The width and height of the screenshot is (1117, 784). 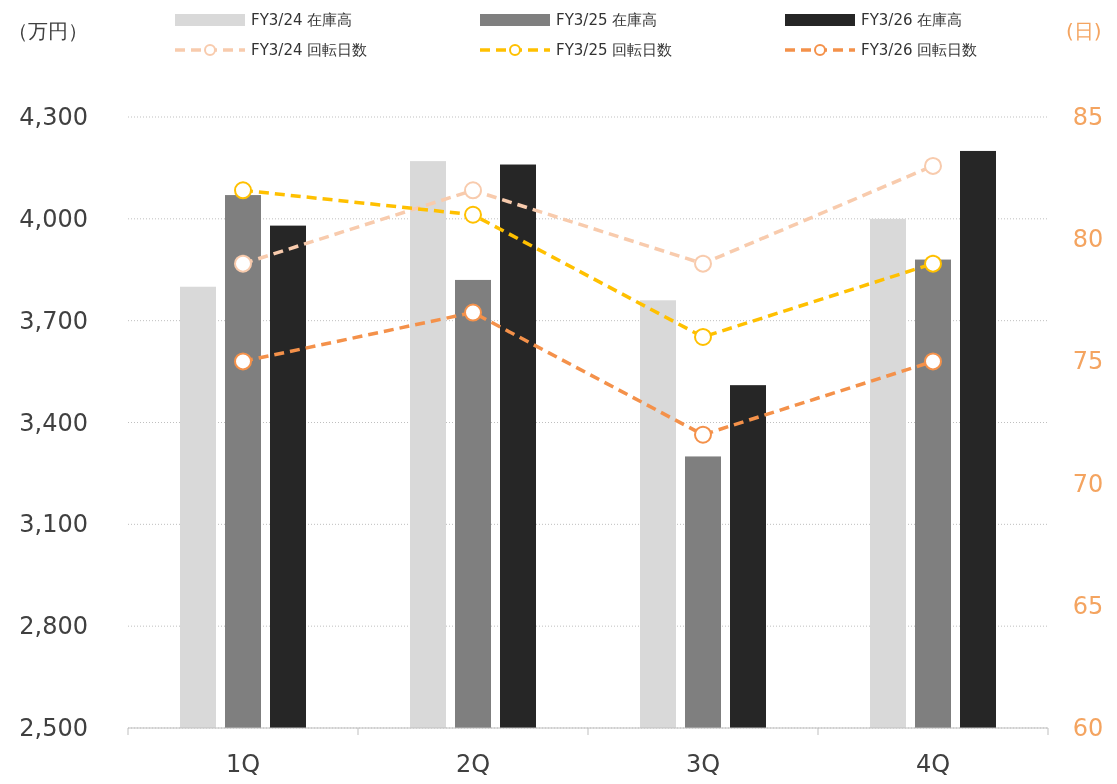 I want to click on y-tick-label: 3,700, so click(x=53, y=320).